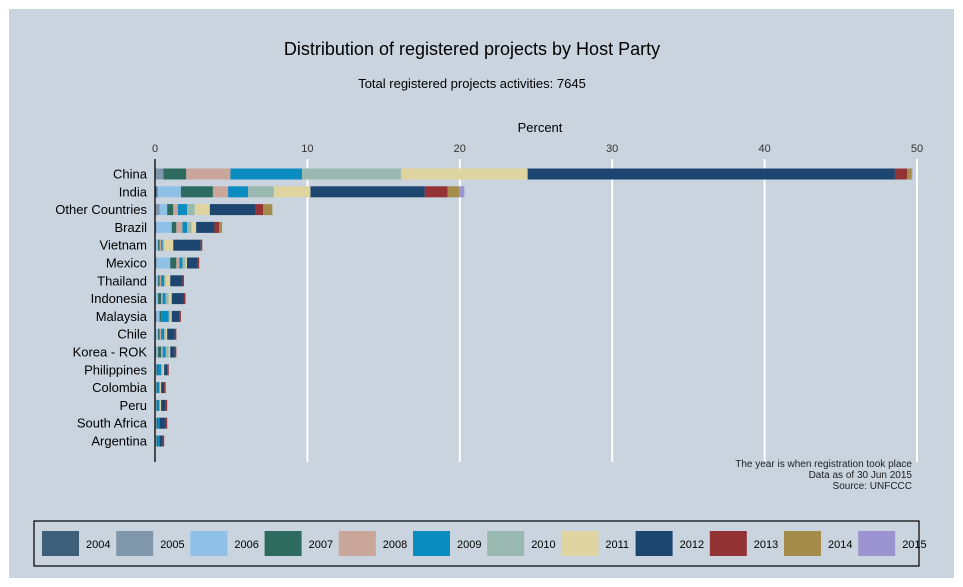 This screenshot has height=587, width=963. Describe the element at coordinates (476, 543) in the screenshot. I see `legend-box` at that location.